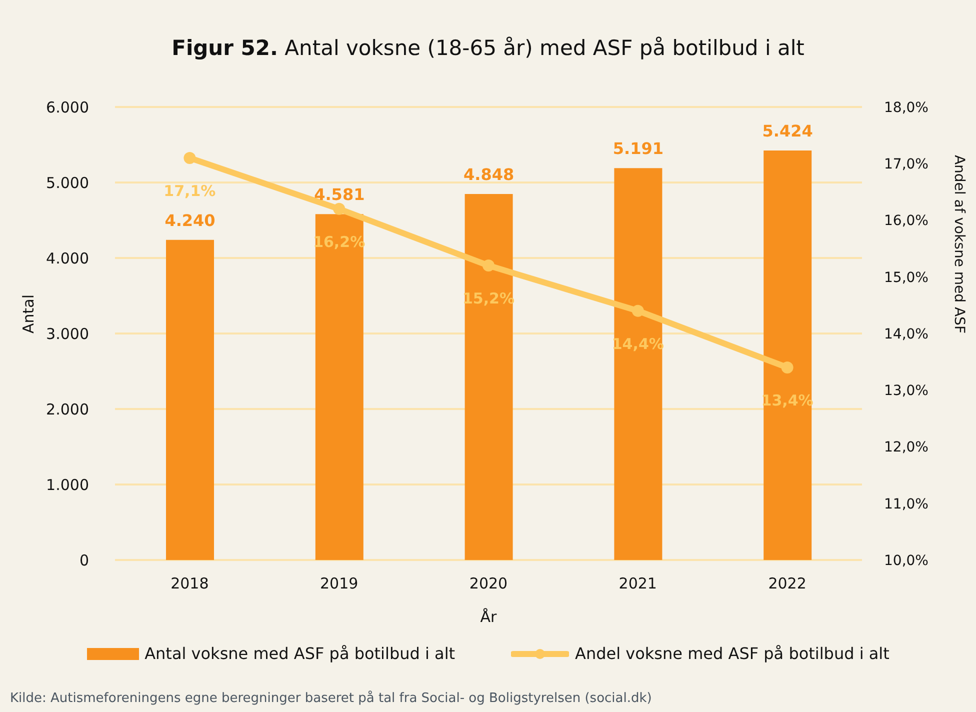 This screenshot has height=712, width=976. What do you see at coordinates (787, 130) in the screenshot?
I see `data-label: 5.424` at bounding box center [787, 130].